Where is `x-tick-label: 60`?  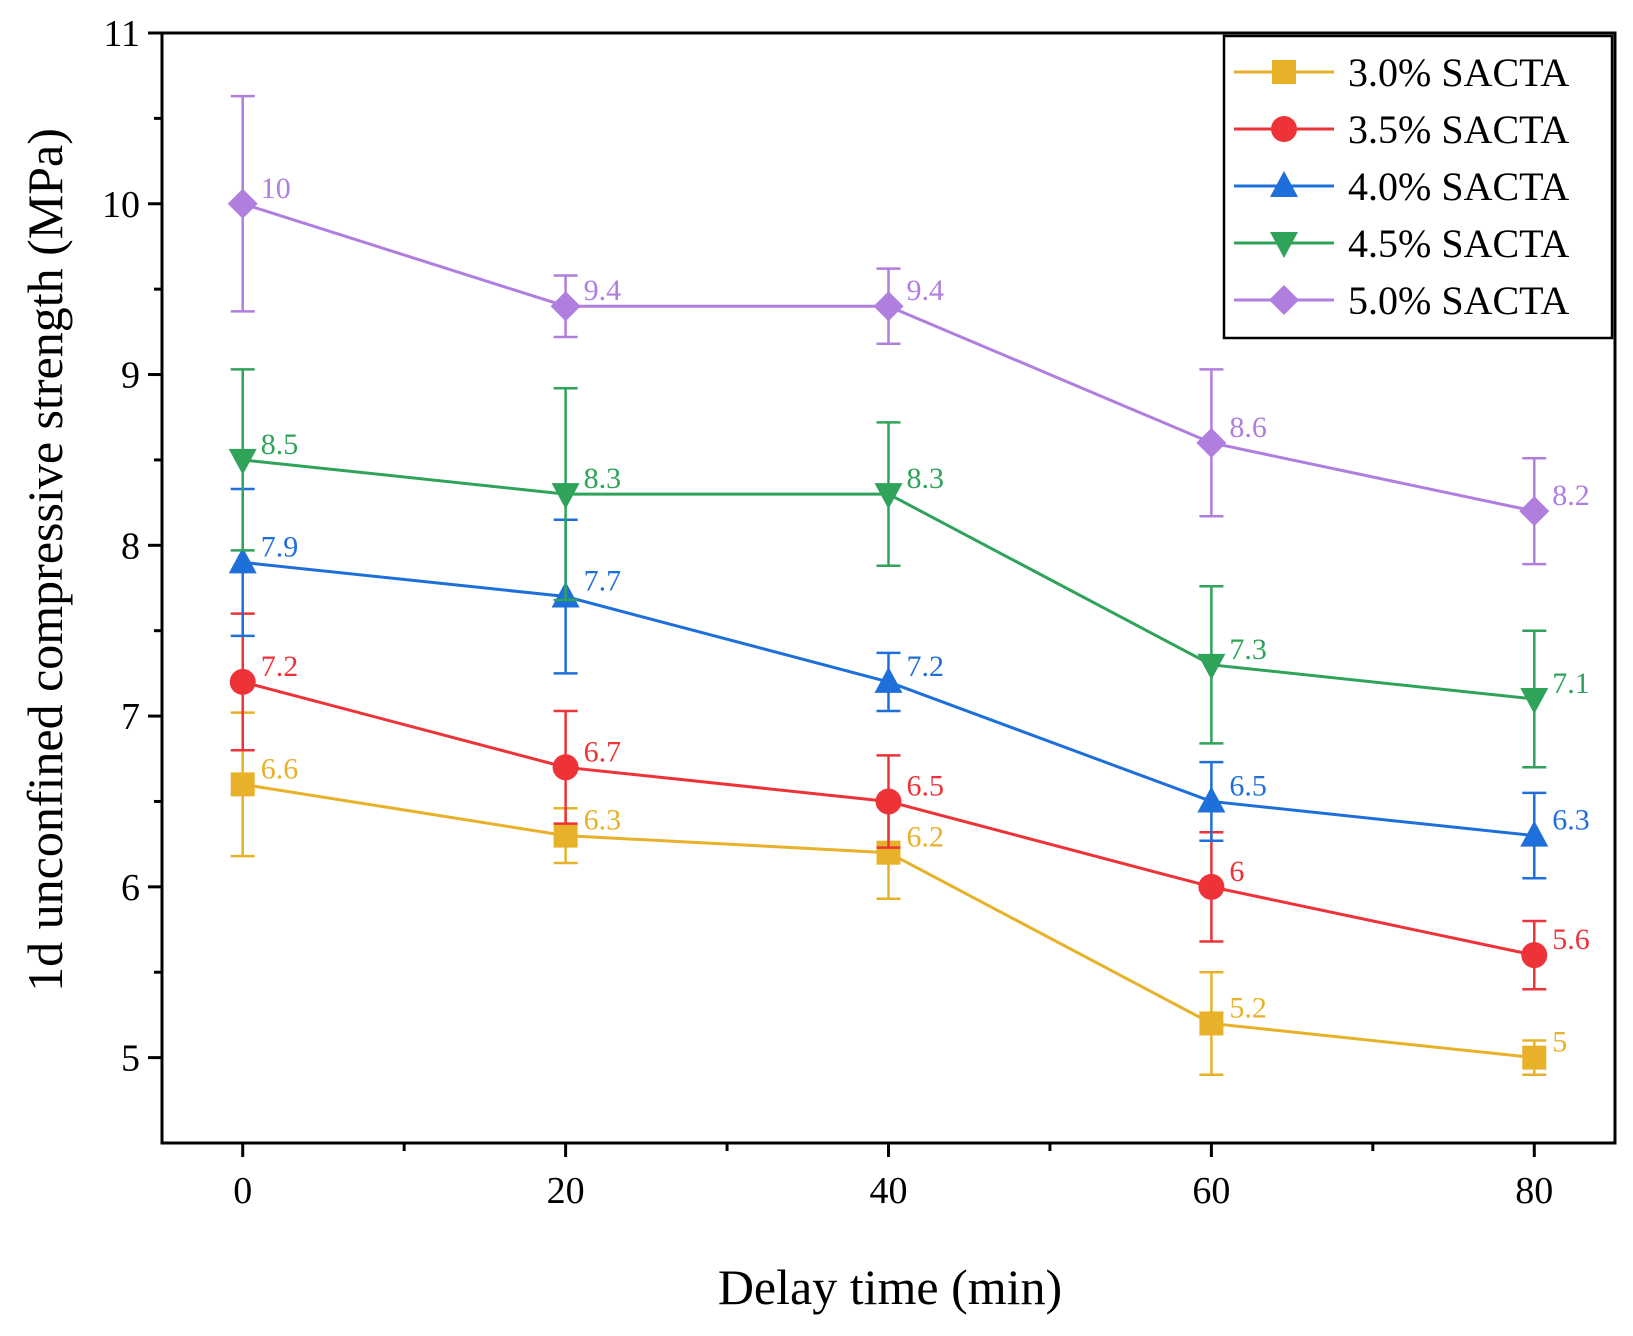 x-tick-label: 60 is located at coordinates (1211, 1191).